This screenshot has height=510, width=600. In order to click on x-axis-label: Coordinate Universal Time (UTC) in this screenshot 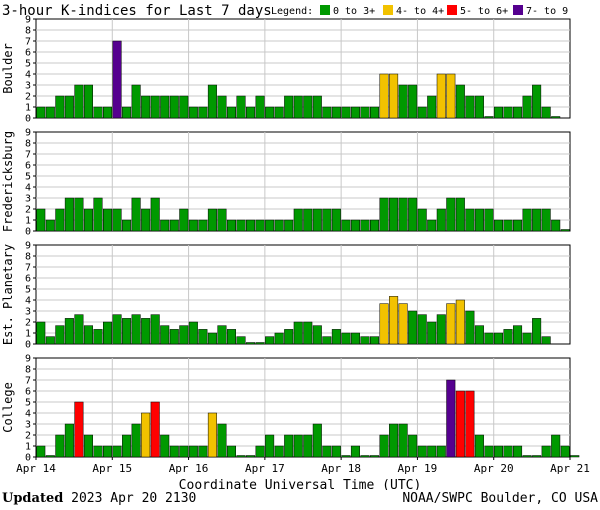, I will do `click(300, 484)`.